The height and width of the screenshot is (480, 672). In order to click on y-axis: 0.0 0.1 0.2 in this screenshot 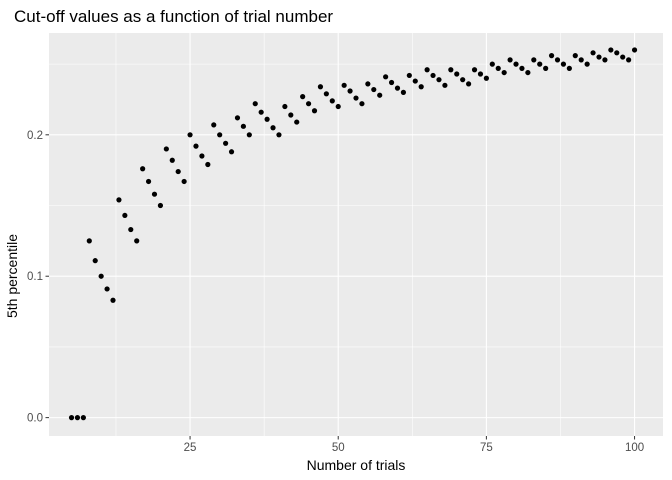, I will do `click(38, 277)`.